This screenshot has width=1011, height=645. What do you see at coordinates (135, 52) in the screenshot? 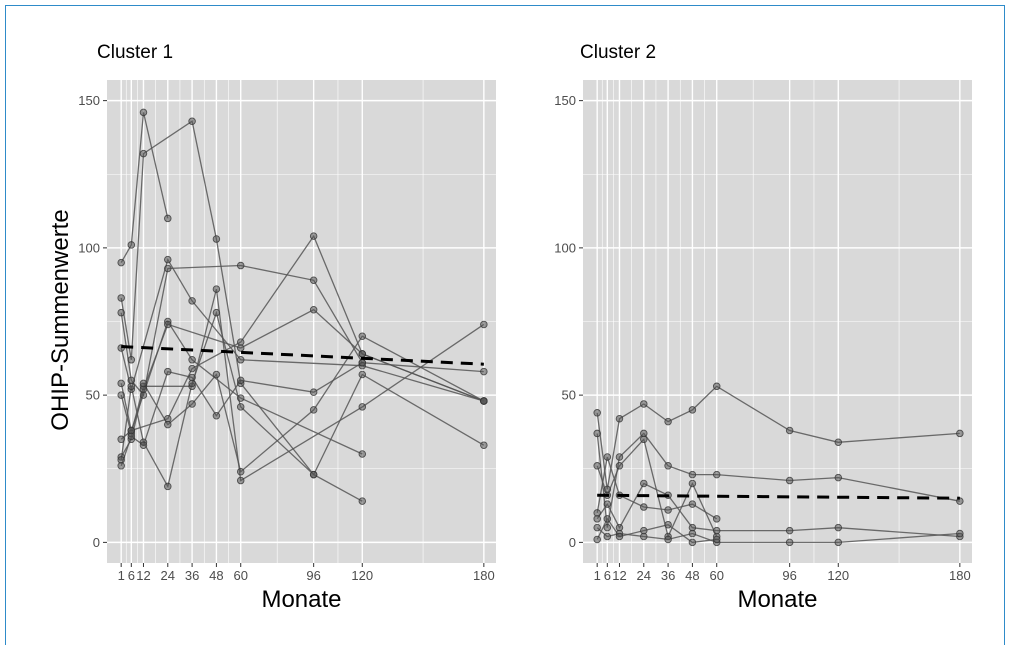
I see `panel-title: Cluster 1` at bounding box center [135, 52].